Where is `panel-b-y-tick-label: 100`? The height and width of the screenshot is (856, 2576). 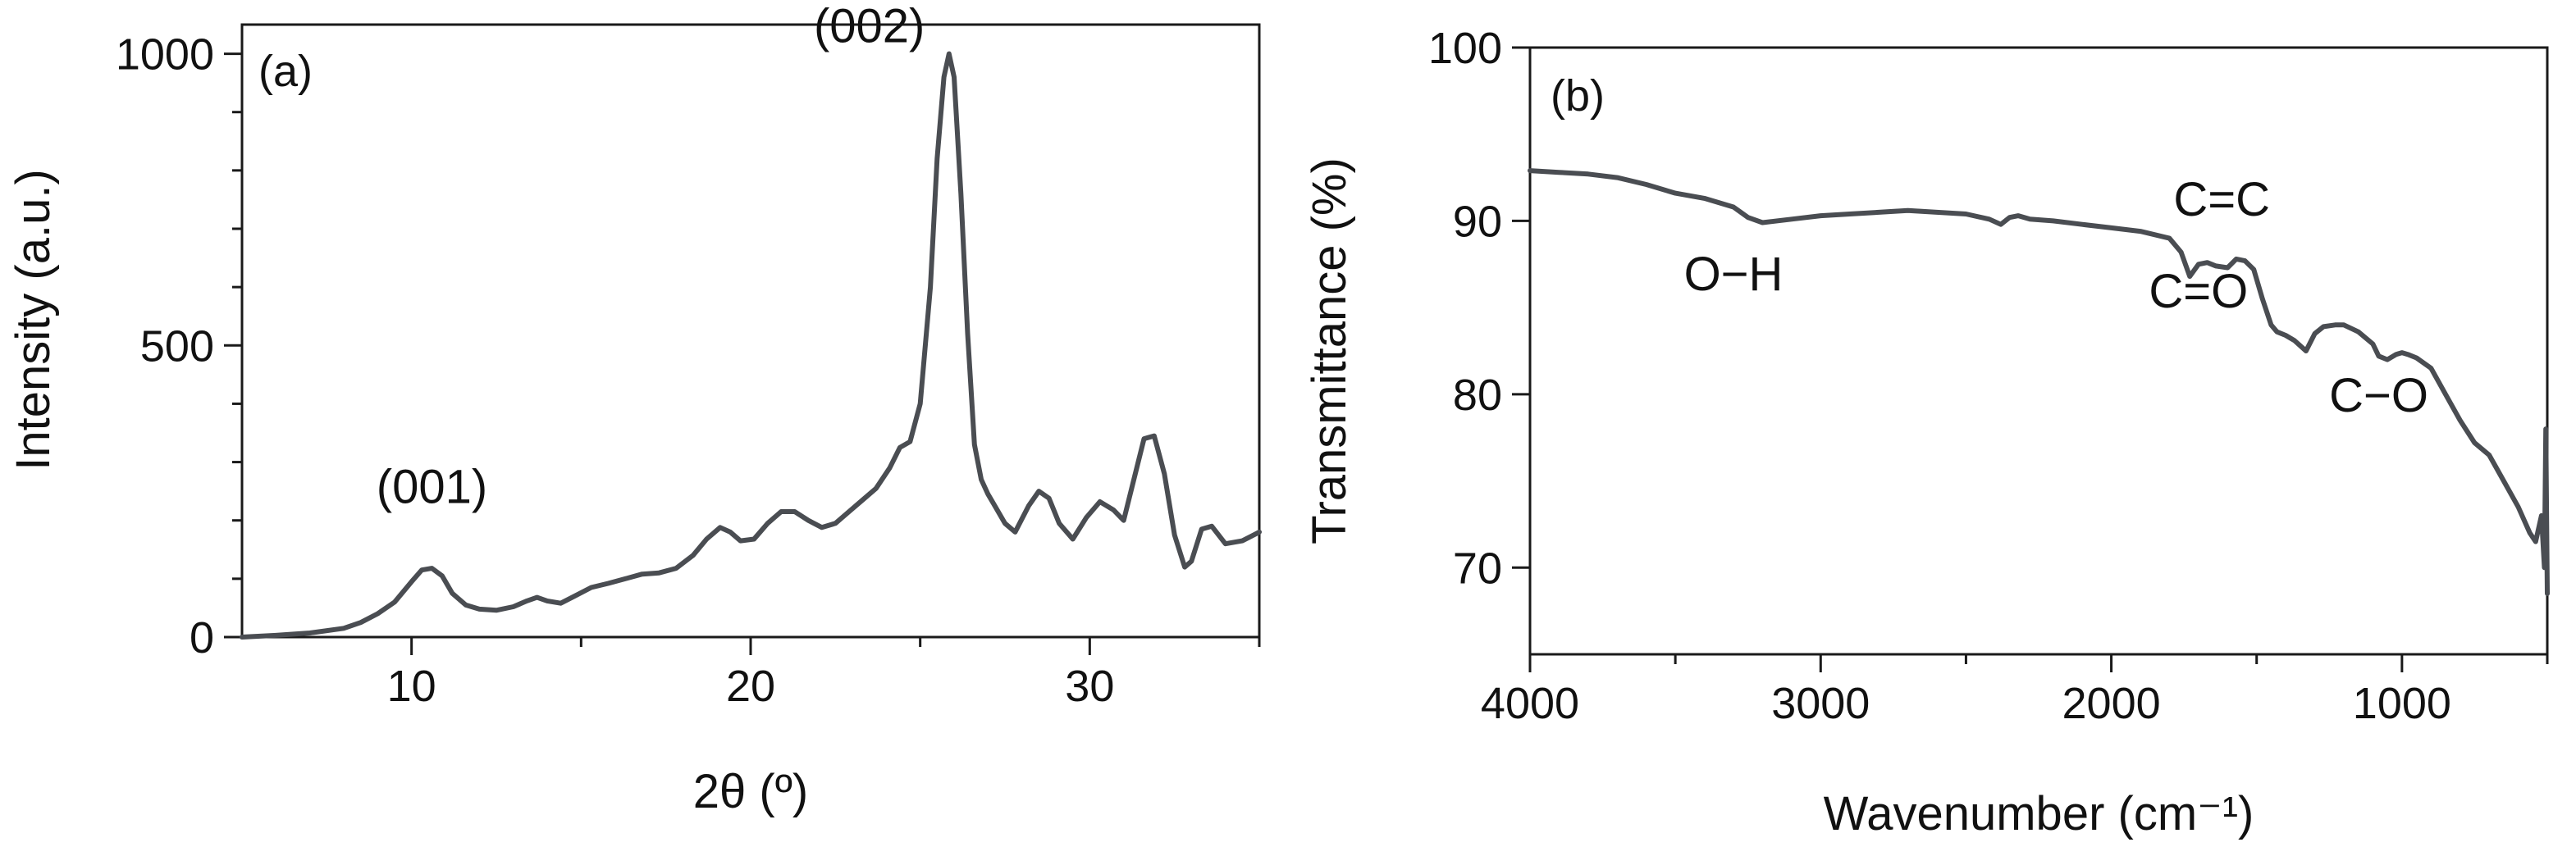 panel-b-y-tick-label: 100 is located at coordinates (1465, 48).